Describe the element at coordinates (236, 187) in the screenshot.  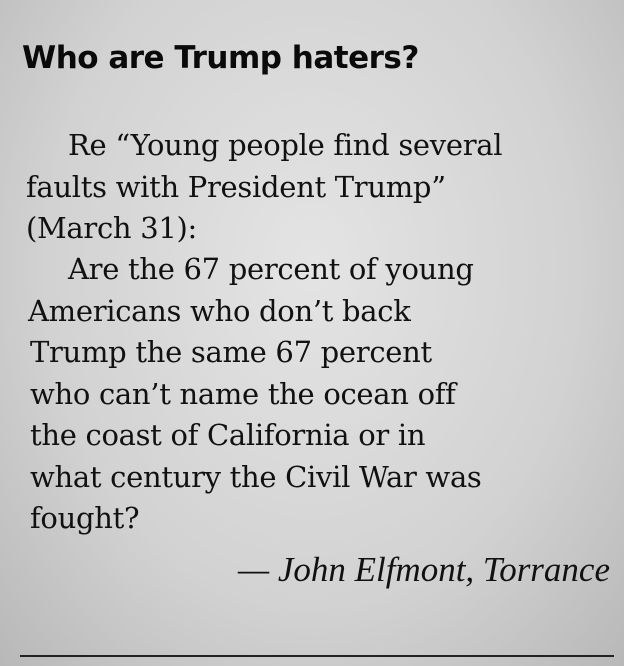
I see `body-line: faults with President Trump”` at that location.